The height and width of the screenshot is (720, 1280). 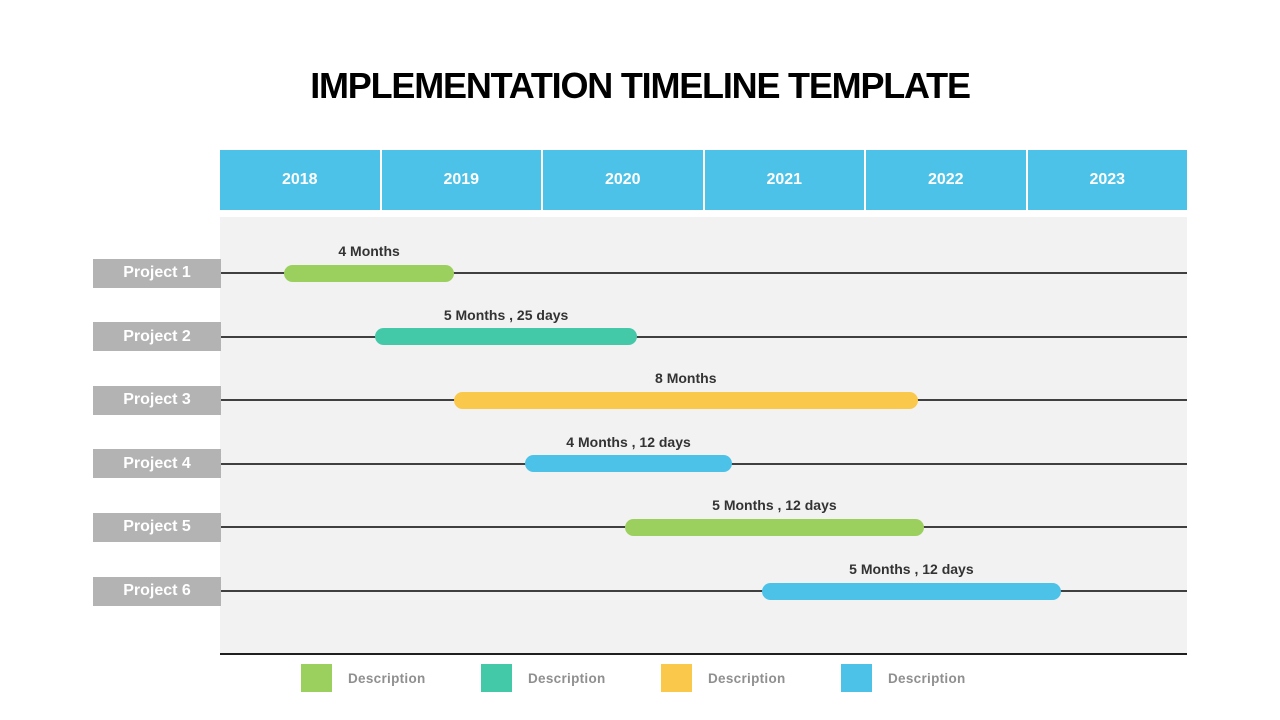 I want to click on year-header-cell: 2022, so click(x=947, y=180).